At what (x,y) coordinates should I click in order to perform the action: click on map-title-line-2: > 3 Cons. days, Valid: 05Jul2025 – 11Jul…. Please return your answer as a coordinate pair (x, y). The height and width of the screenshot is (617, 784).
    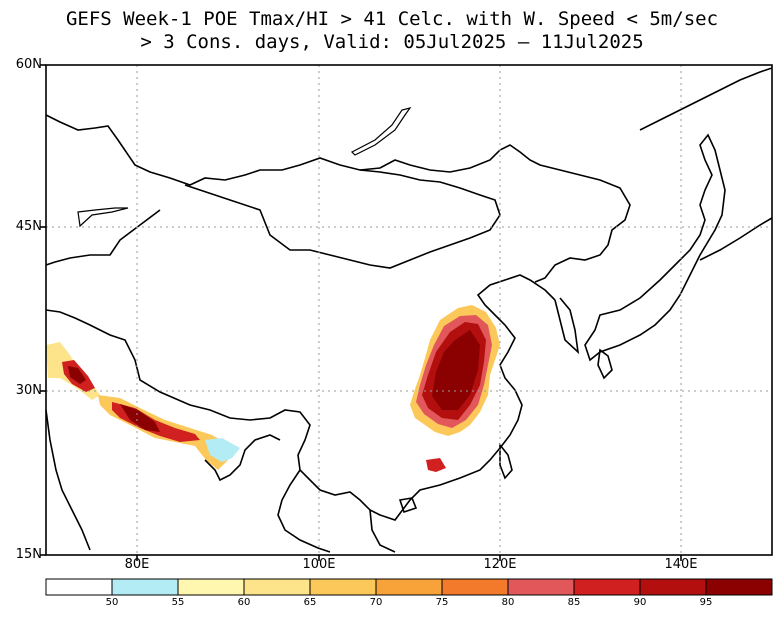
    Looking at the image, I should click on (392, 42).